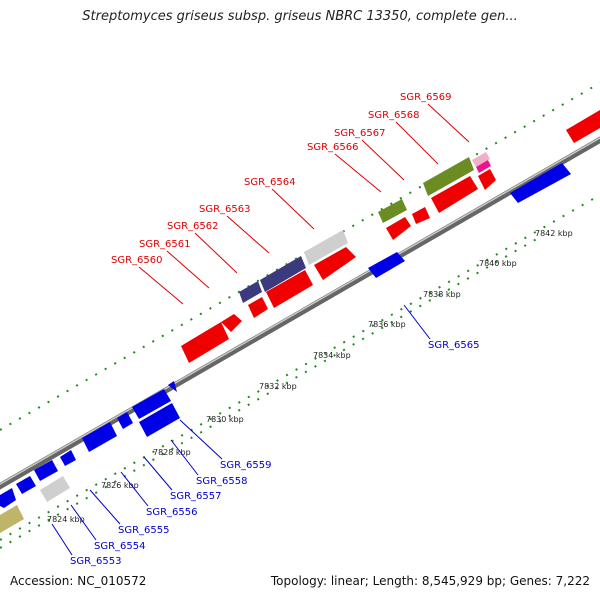  Describe the element at coordinates (172, 512) in the screenshot. I see `gene-label: SGR_6556` at that location.